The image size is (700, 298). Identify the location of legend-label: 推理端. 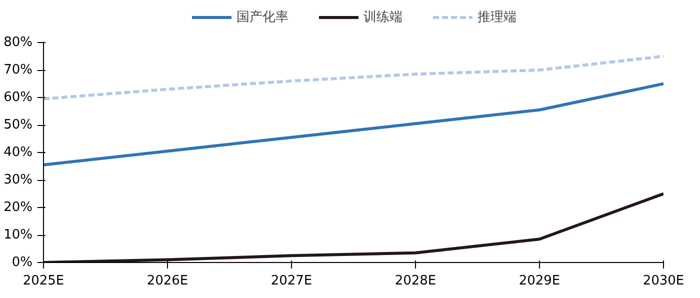
(497, 17).